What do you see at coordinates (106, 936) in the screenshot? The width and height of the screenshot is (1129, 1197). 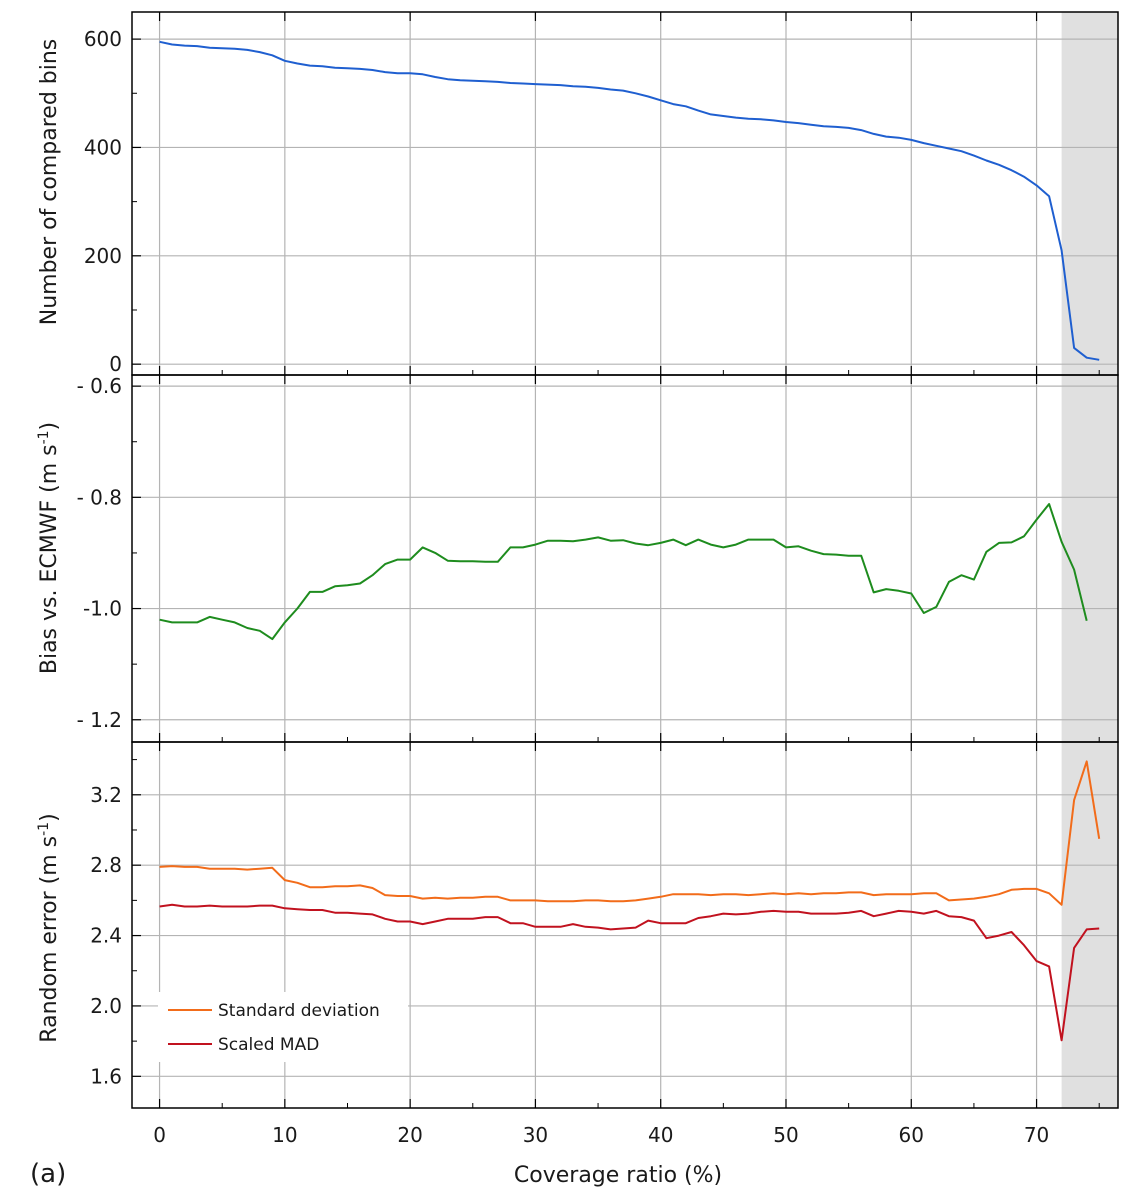 I see `y-tick-label: 2.4` at bounding box center [106, 936].